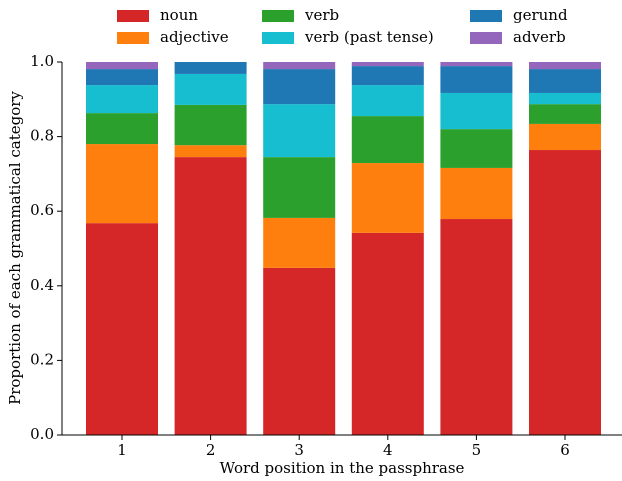 The height and width of the screenshot is (481, 622). I want to click on y-tick-label: 0.8, so click(42, 136).